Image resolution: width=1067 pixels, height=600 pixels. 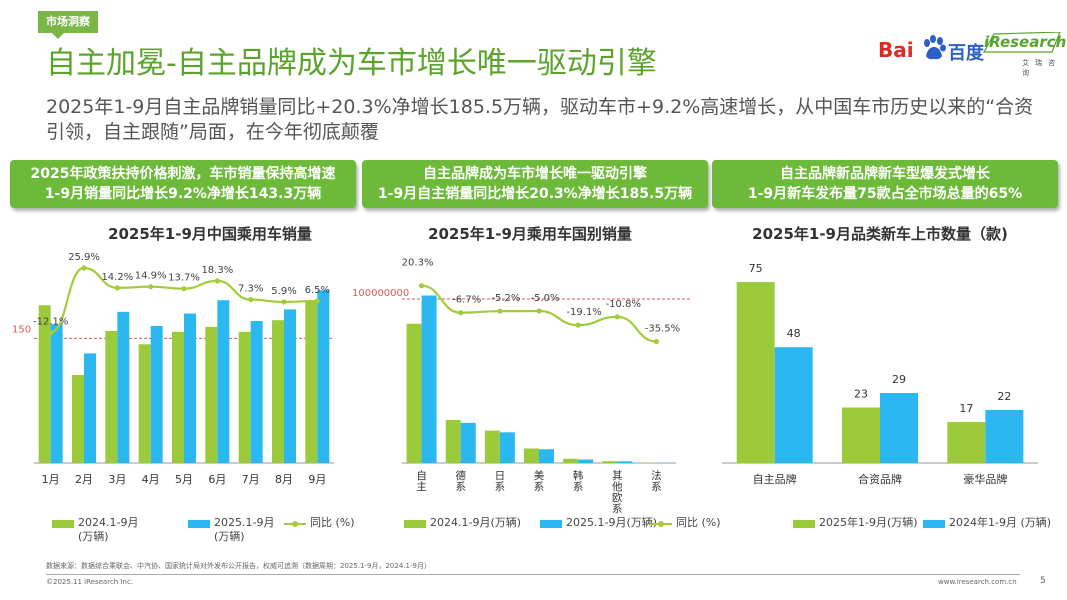 What do you see at coordinates (935, 47) in the screenshot?
I see `baidu-paw-icon` at bounding box center [935, 47].